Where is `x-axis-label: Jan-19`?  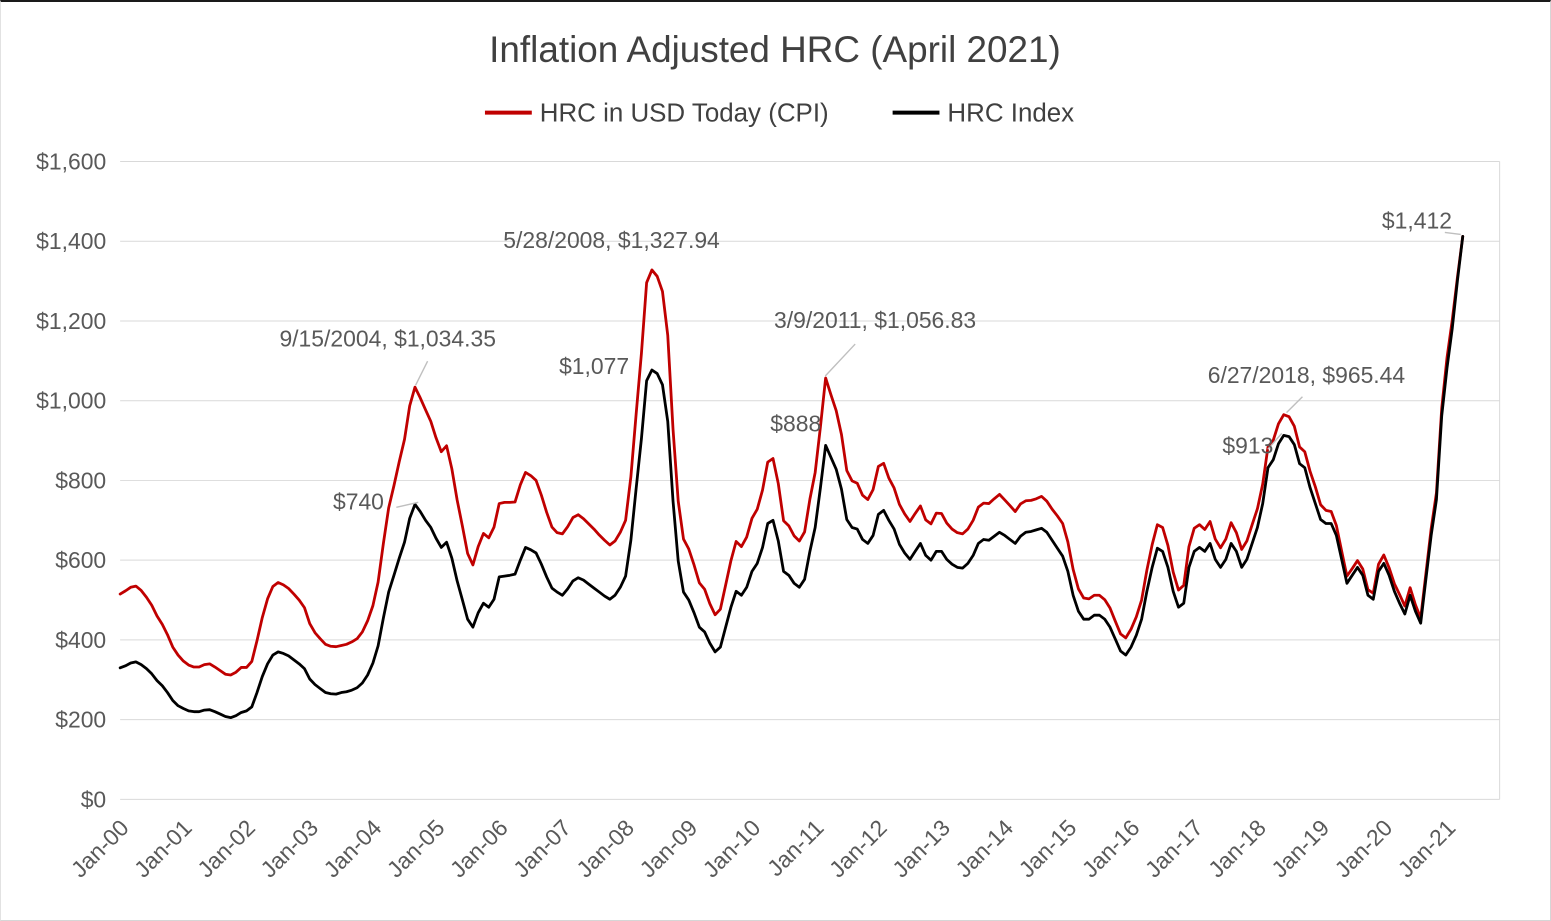 x-axis-label: Jan-19 is located at coordinates (1300, 848).